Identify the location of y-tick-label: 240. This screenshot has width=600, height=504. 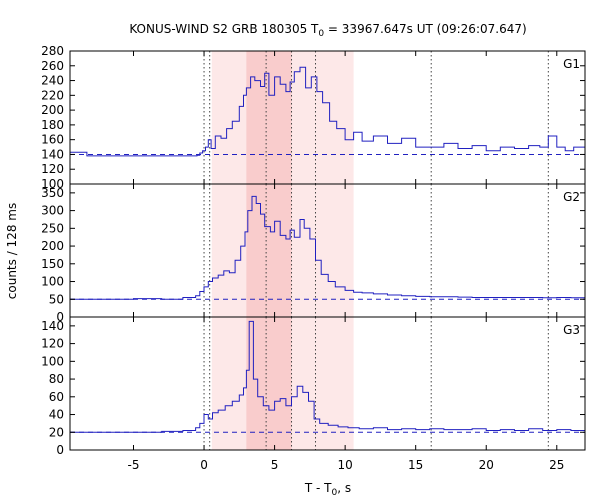
(52, 81).